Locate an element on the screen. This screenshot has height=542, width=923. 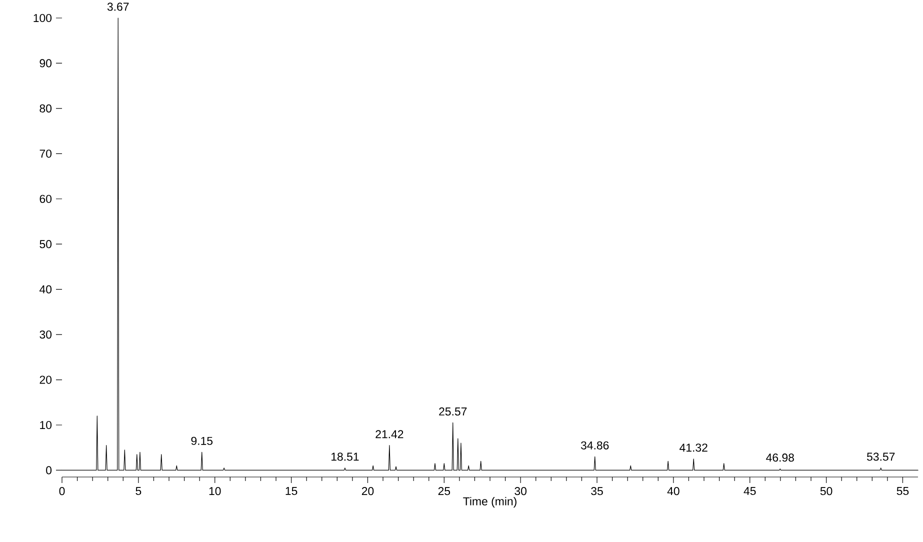
x-tick-label: 45 is located at coordinates (750, 491).